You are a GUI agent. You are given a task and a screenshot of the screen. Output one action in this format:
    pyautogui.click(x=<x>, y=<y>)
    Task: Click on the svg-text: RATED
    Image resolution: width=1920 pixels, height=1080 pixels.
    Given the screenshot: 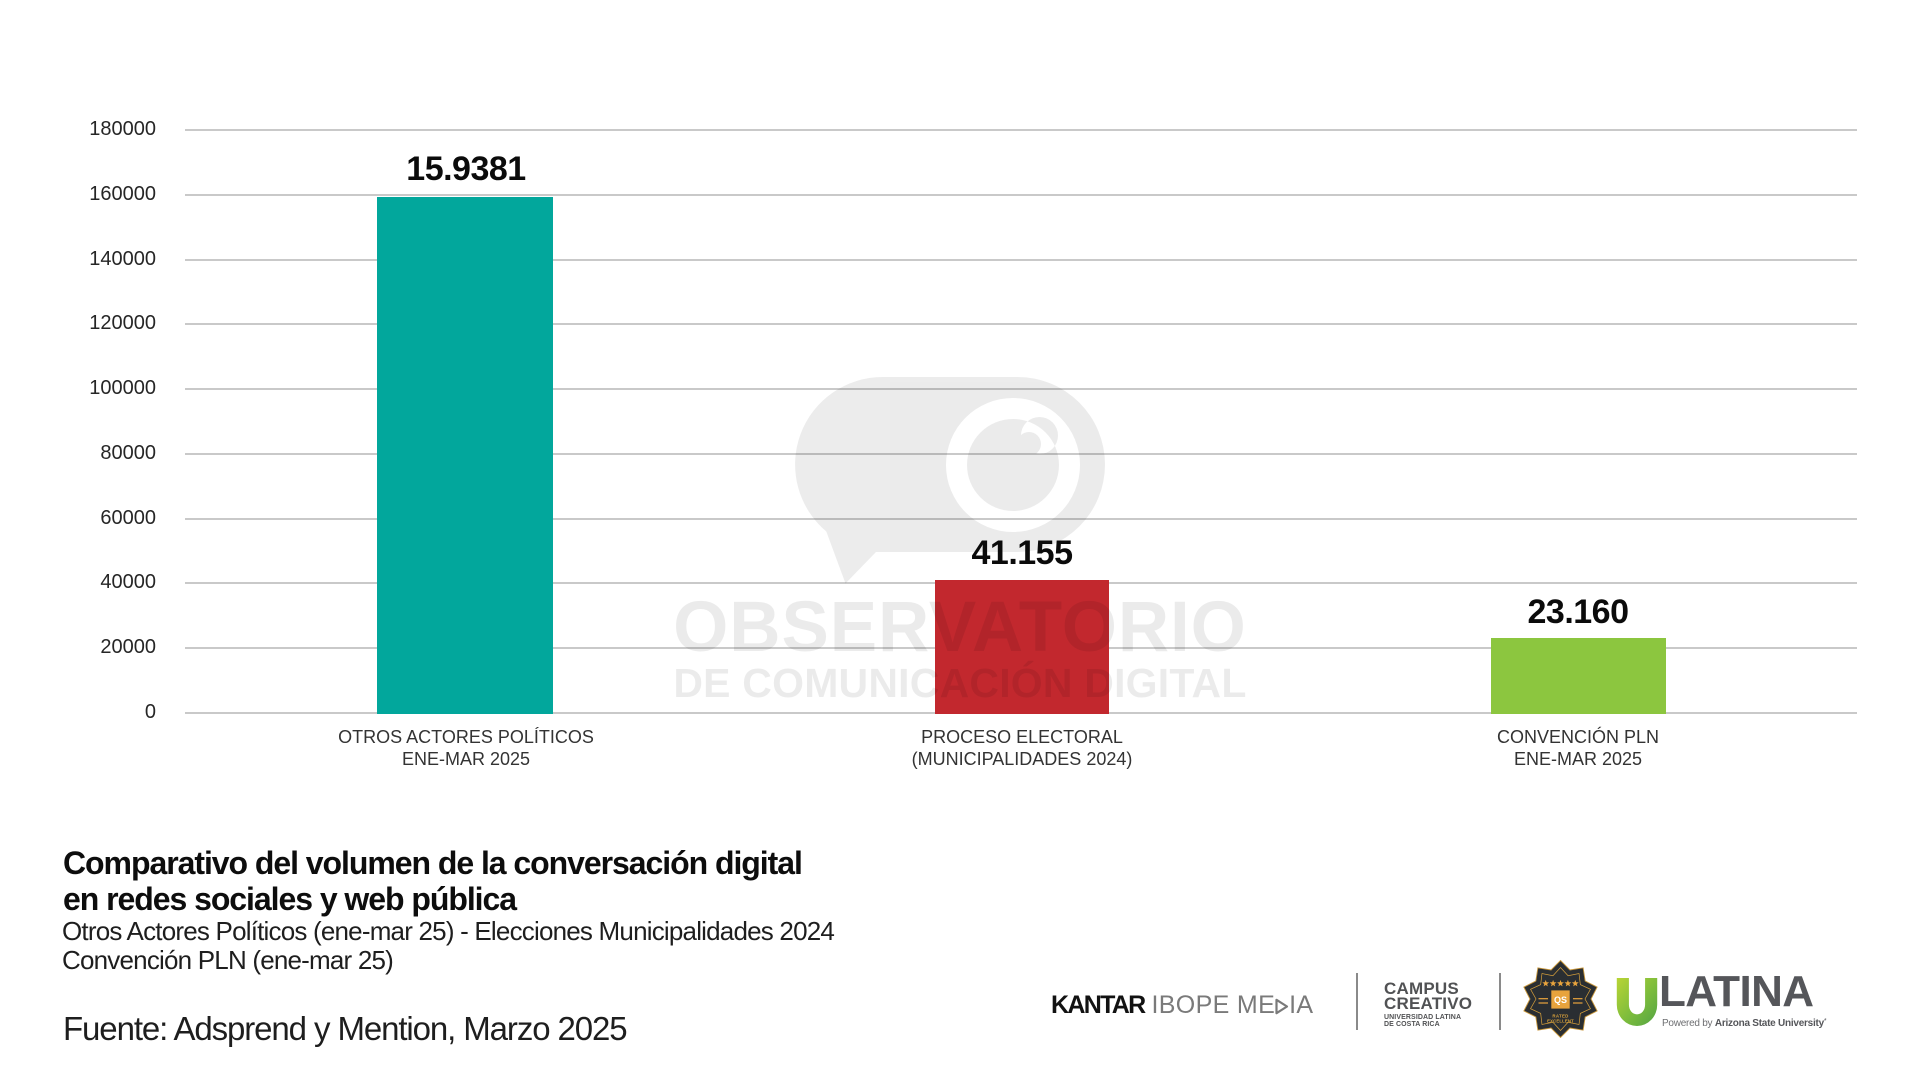 What is the action you would take?
    pyautogui.click(x=1560, y=1015)
    